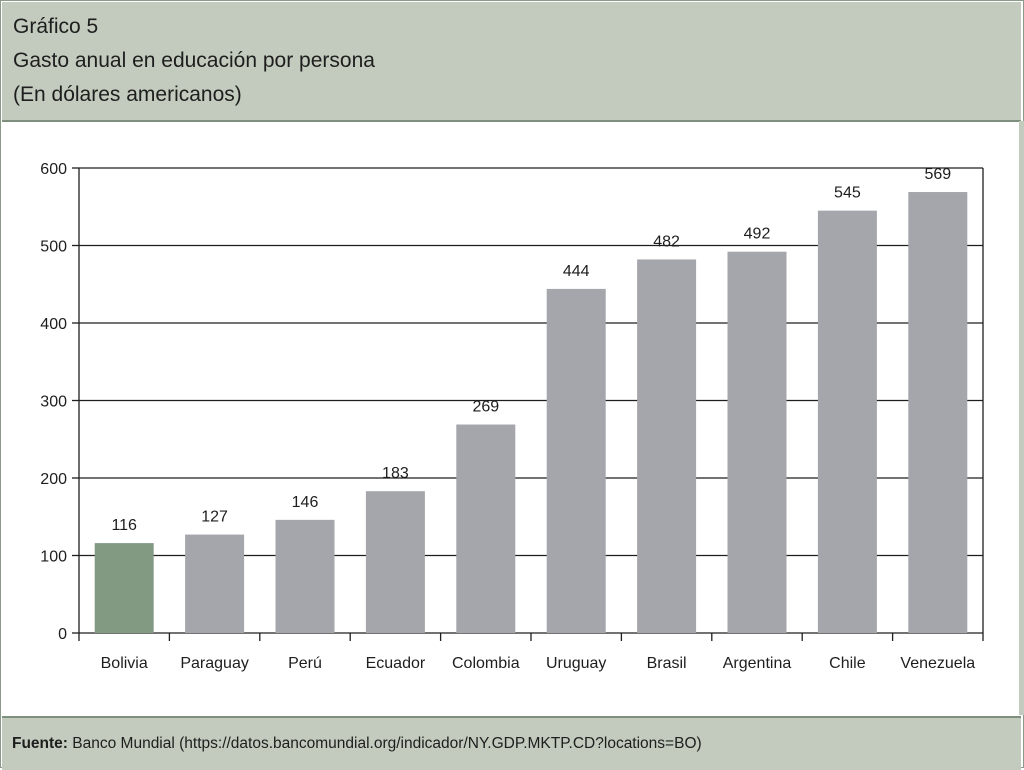 The width and height of the screenshot is (1024, 770). I want to click on data-label: 116, so click(124, 525).